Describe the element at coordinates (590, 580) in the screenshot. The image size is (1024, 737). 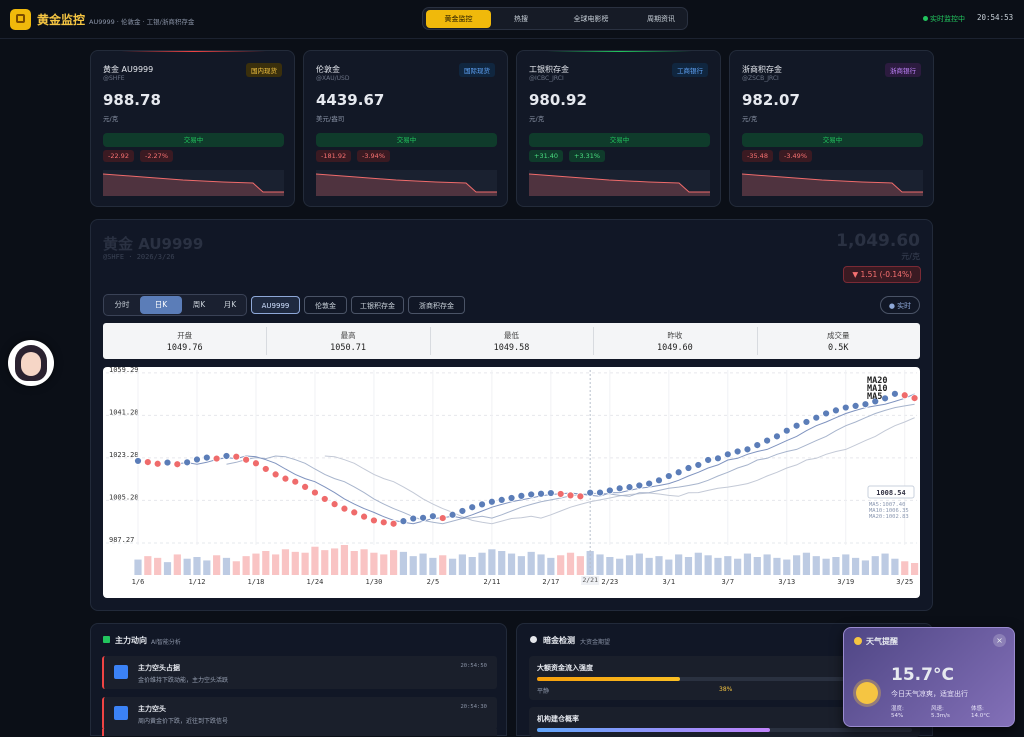
I see `crosshair-label: 2/21` at that location.